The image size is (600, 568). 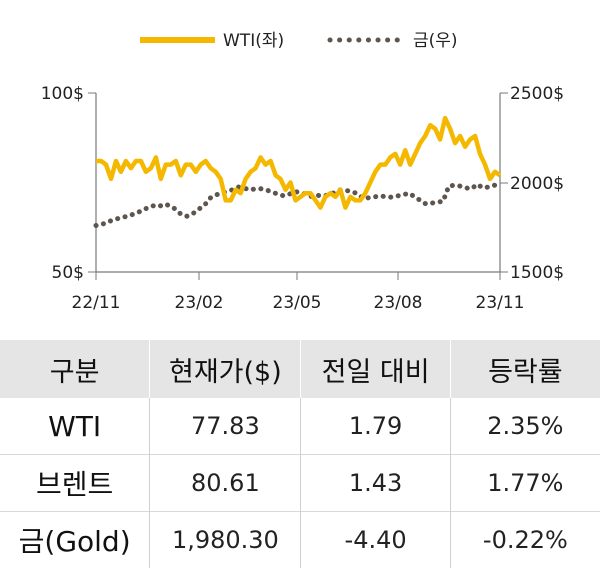 I want to click on legend-label-gold: 금(우), so click(x=435, y=41).